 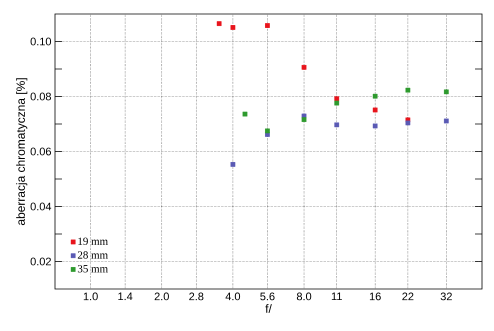 I want to click on x-tick-label: 16, so click(x=375, y=296).